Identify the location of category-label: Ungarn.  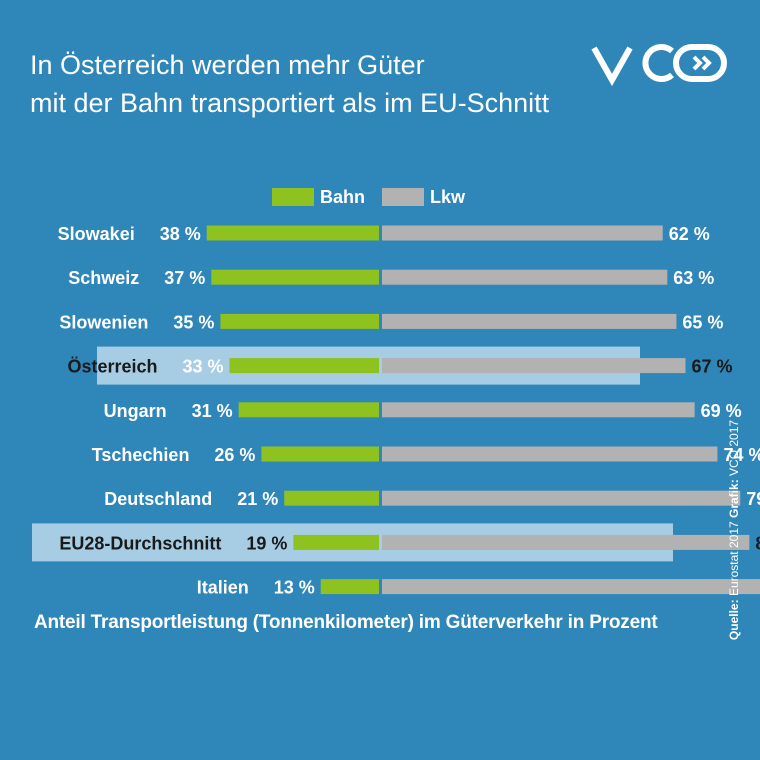
(135, 411).